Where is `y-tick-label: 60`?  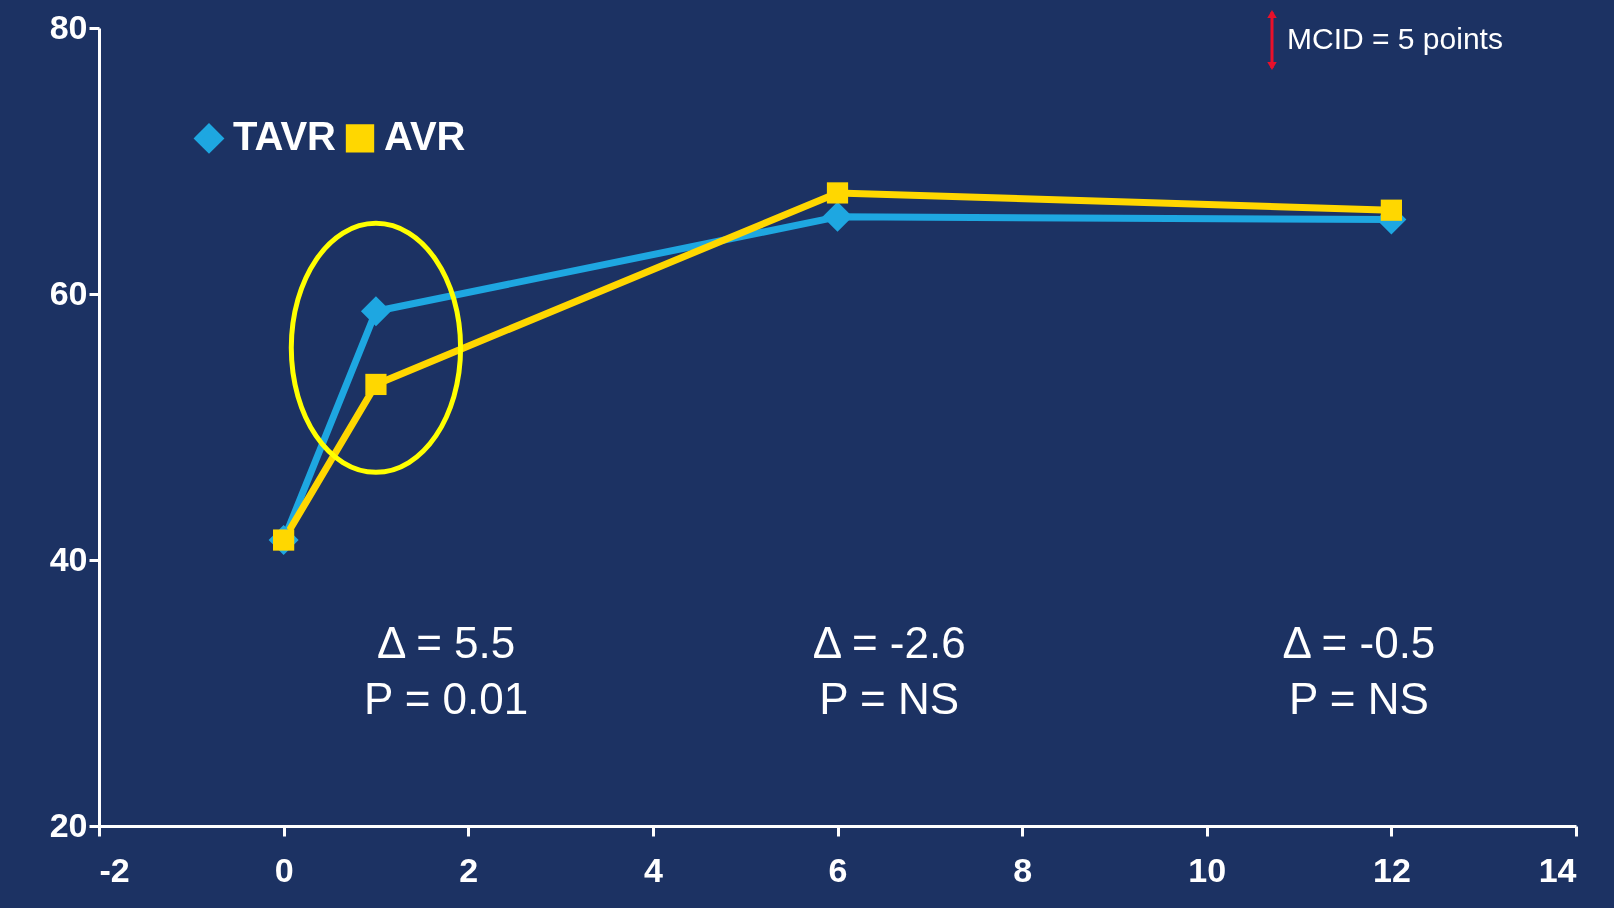 y-tick-label: 60 is located at coordinates (68, 292).